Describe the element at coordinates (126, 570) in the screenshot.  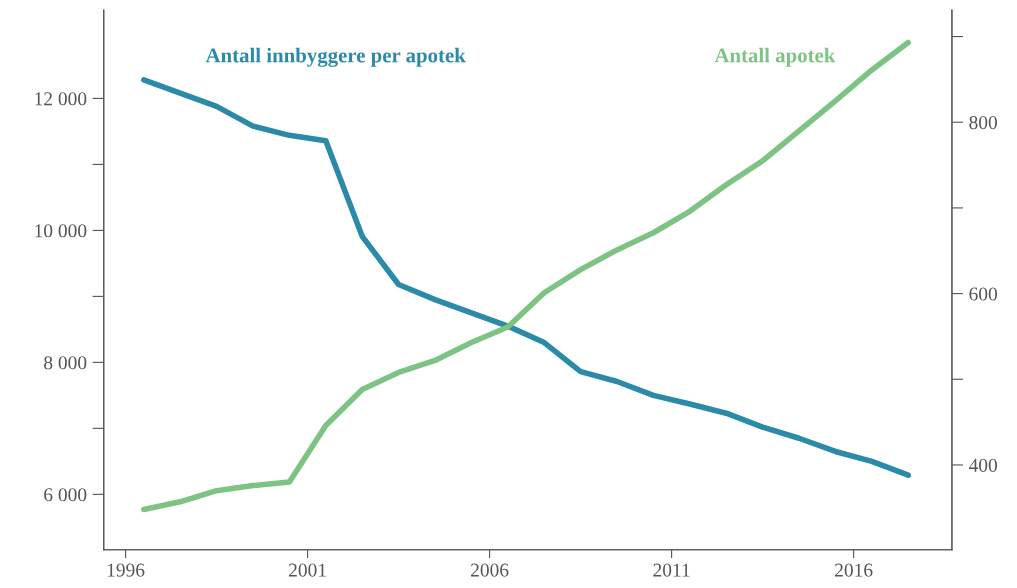
I see `x-tick-label: 1996` at that location.